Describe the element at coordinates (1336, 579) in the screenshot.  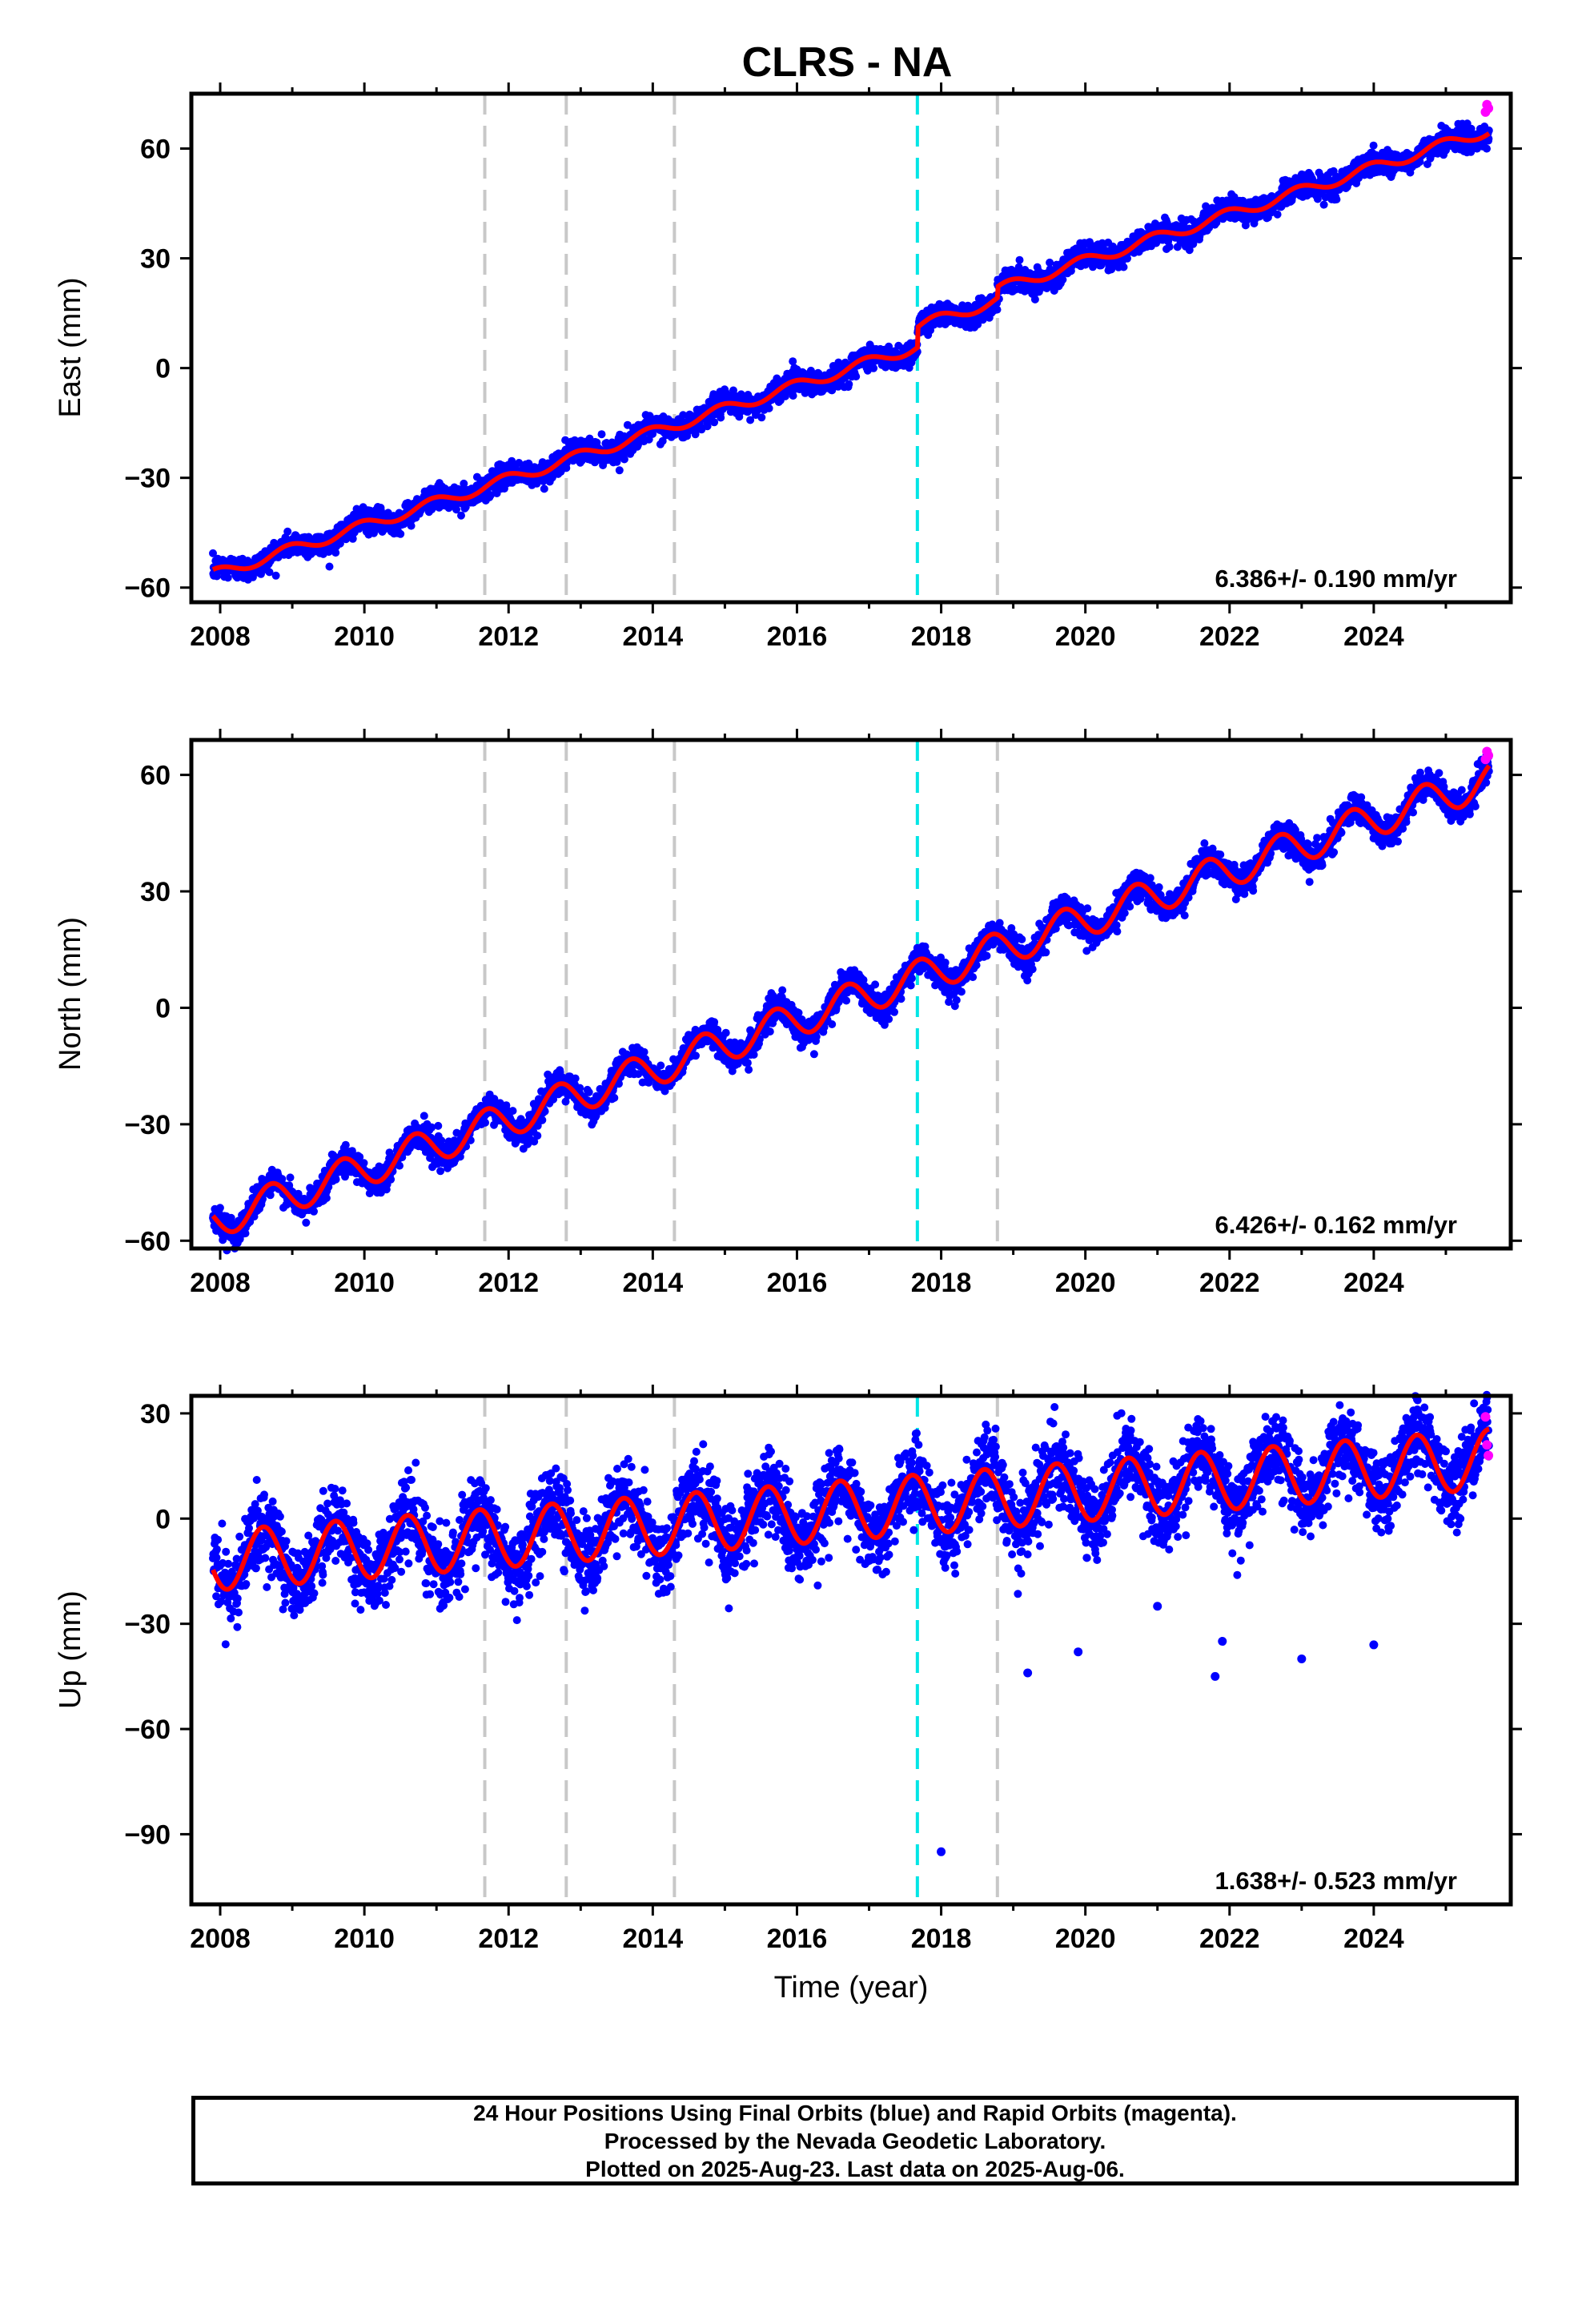
I see `rate-label-east: 6.386+/- 0.190 mm/yr` at that location.